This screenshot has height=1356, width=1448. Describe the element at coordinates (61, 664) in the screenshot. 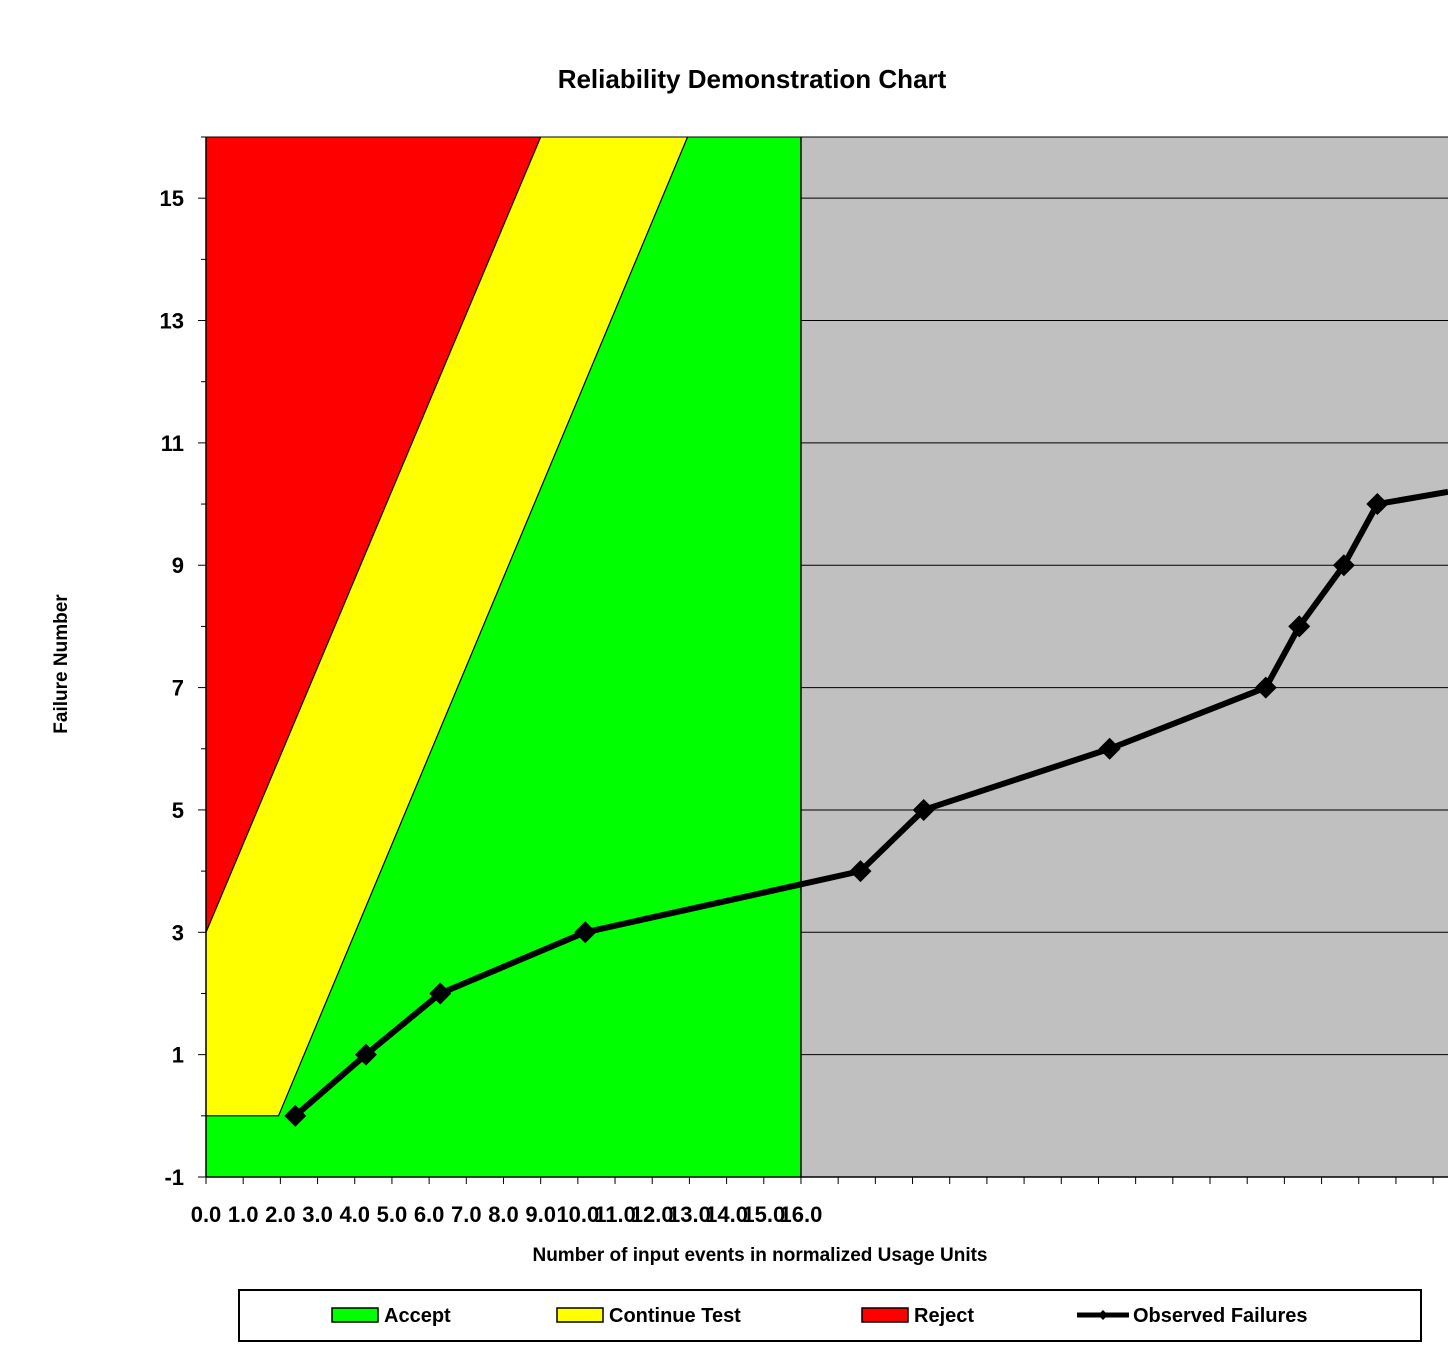

I see `y-axis-label: Failure Number` at that location.